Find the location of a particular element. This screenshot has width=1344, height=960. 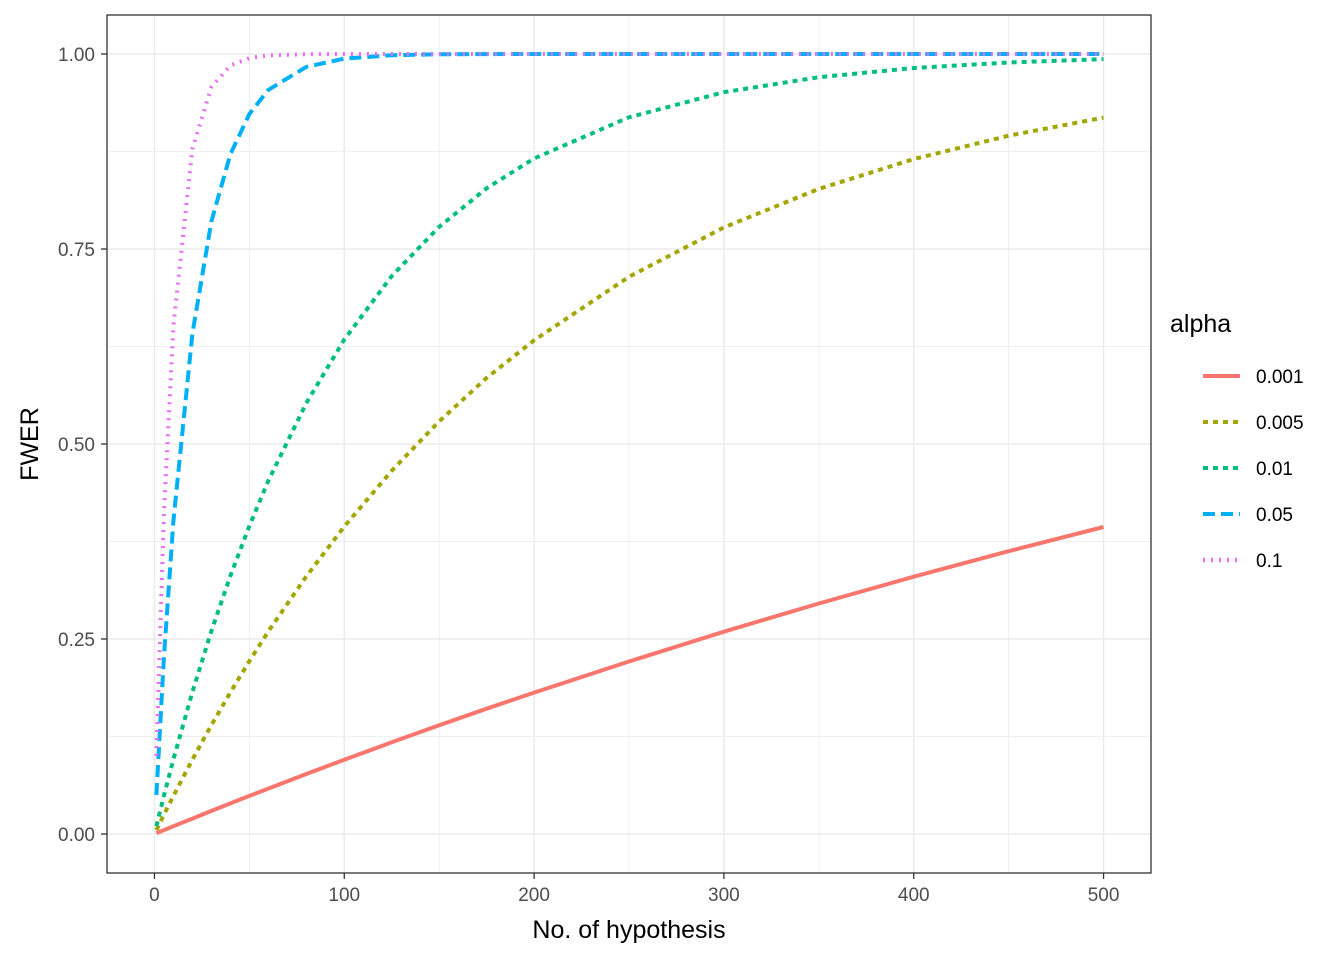

x-axis-title: No. of hypothesis is located at coordinates (628, 930).